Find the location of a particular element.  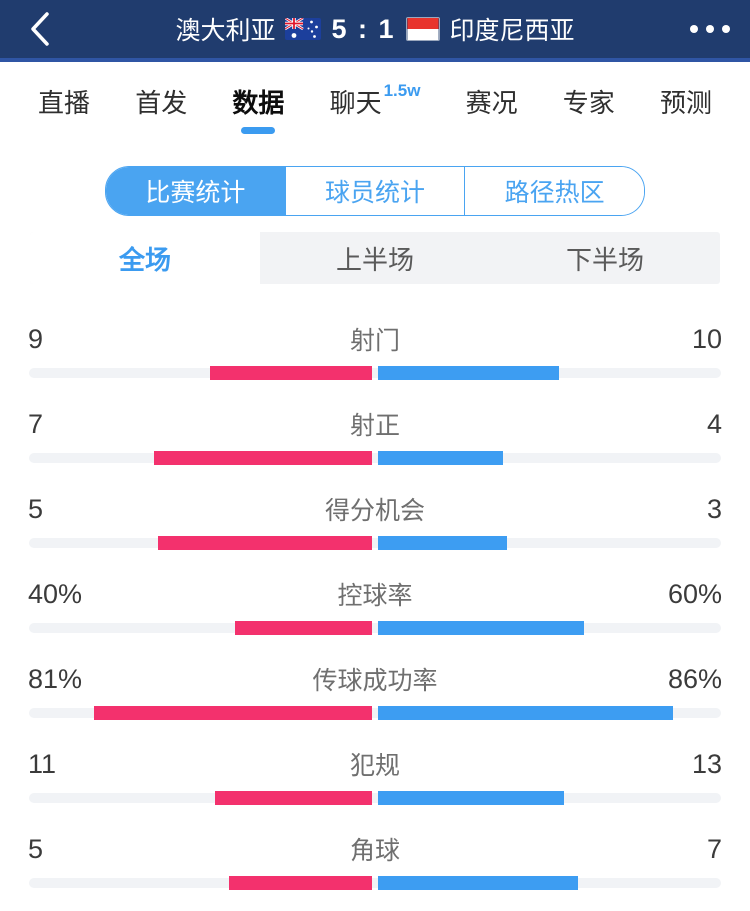

away-stat-value: 10 is located at coordinates (706, 338).